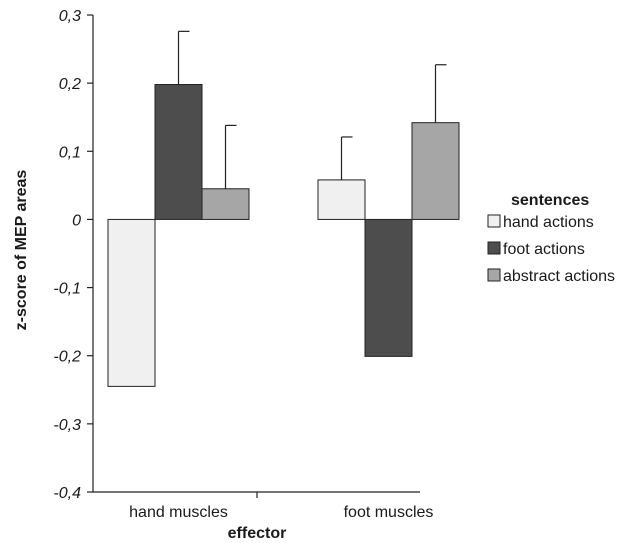 The image size is (643, 543). I want to click on legend-label: abstract actions, so click(559, 276).